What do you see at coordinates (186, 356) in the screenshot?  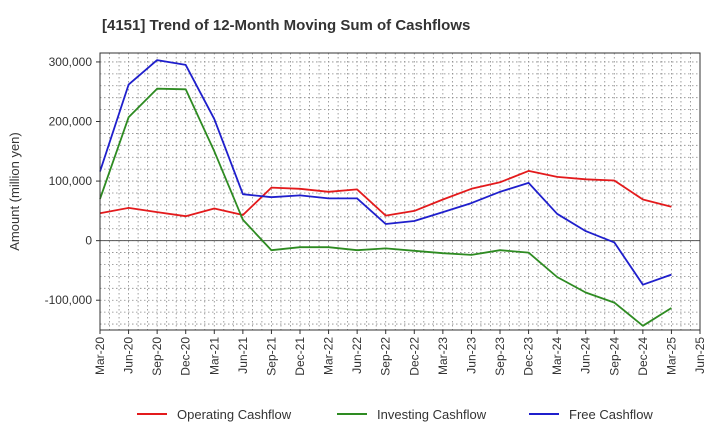 I see `x-tick-label: Dec-20` at bounding box center [186, 356].